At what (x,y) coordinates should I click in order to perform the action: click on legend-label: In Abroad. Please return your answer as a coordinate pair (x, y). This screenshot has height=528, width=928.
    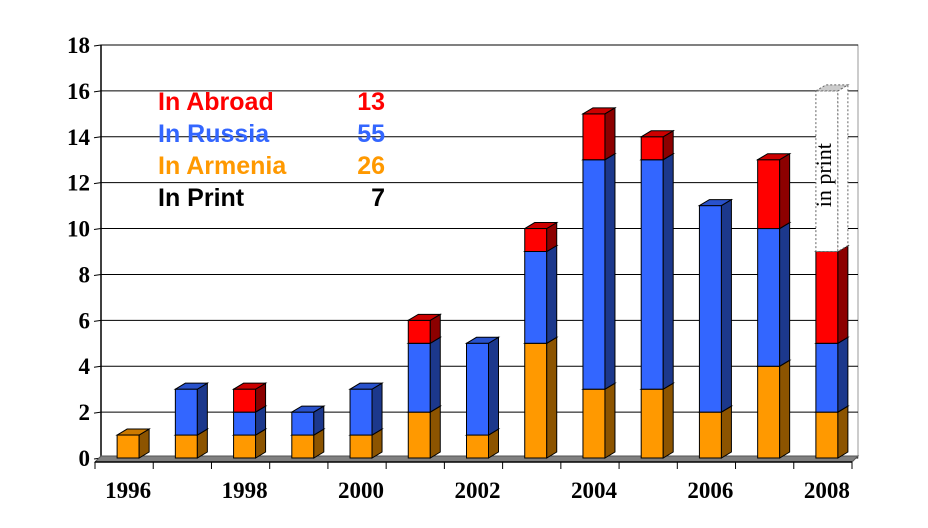
    Looking at the image, I should click on (216, 102).